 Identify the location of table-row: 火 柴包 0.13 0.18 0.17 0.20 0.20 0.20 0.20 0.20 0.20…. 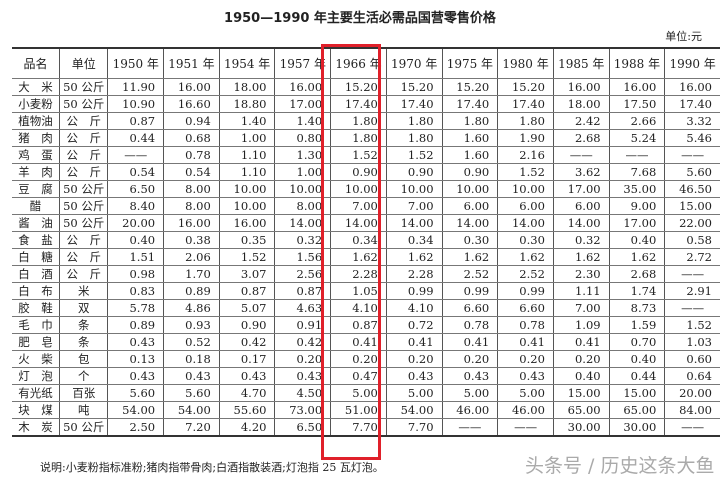
(366, 359).